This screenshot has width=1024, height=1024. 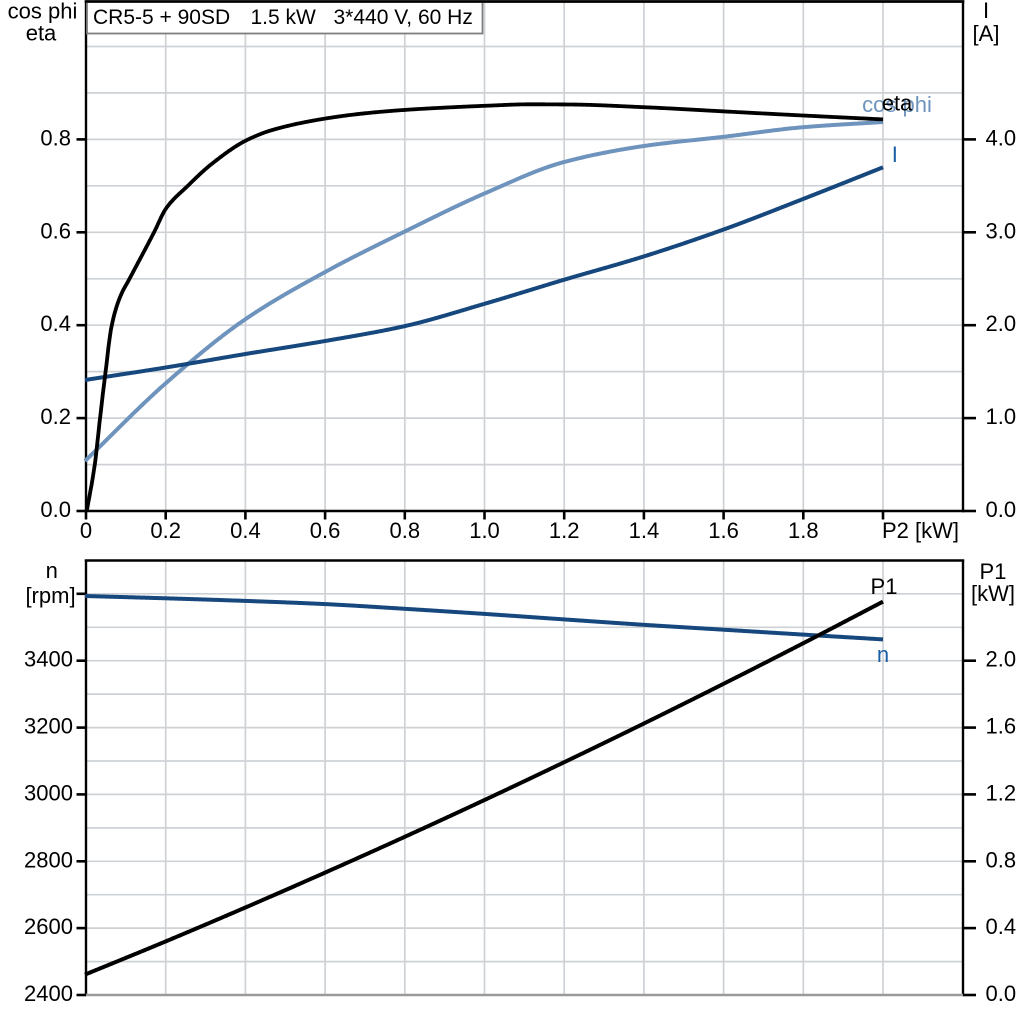 What do you see at coordinates (986, 33) in the screenshot?
I see `svg-text: [A]` at bounding box center [986, 33].